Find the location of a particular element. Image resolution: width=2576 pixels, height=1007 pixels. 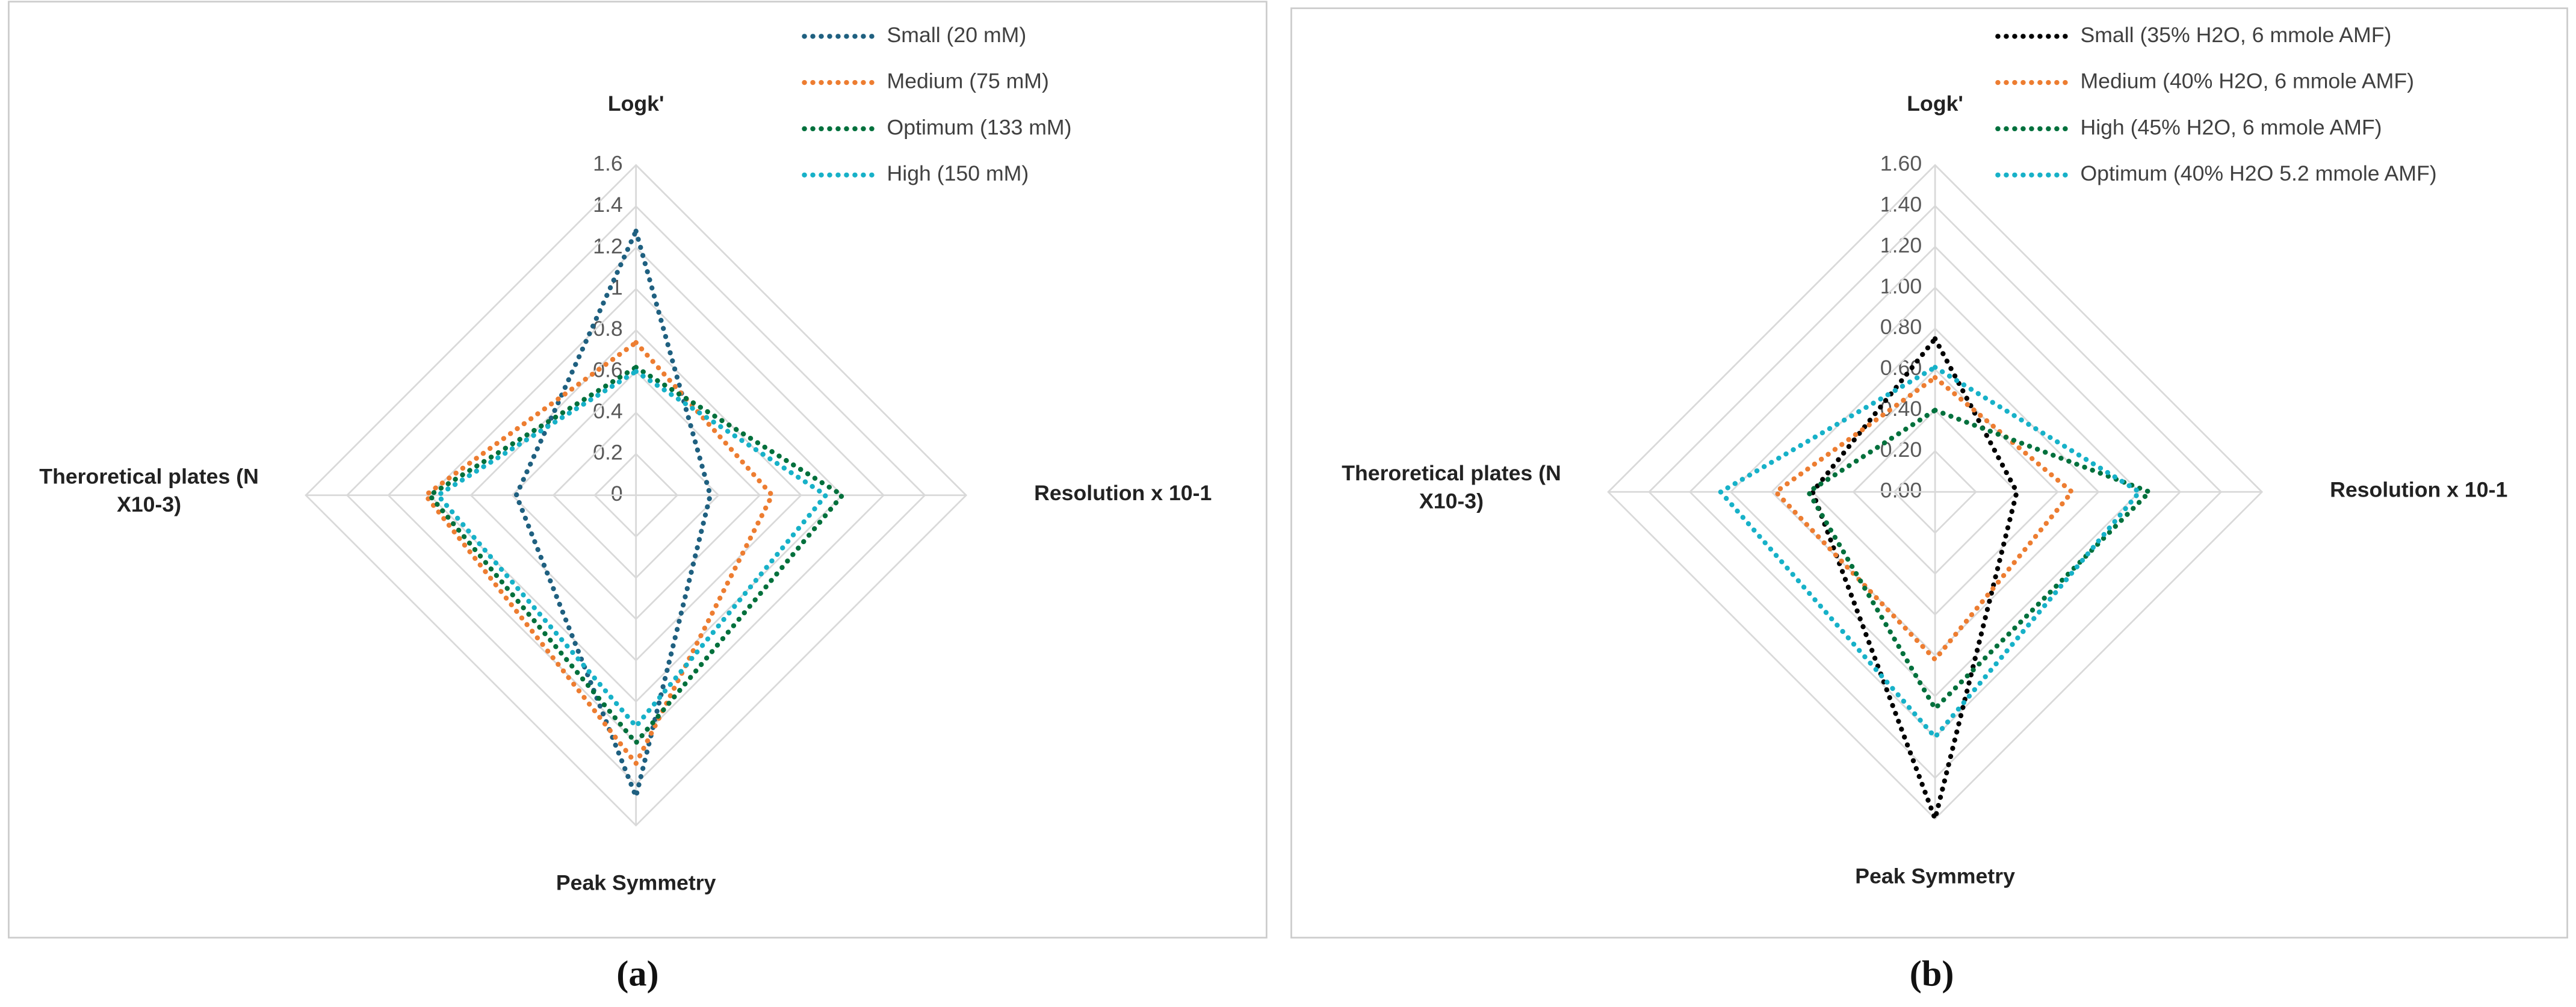

r-tick-label: 0 is located at coordinates (617, 494).